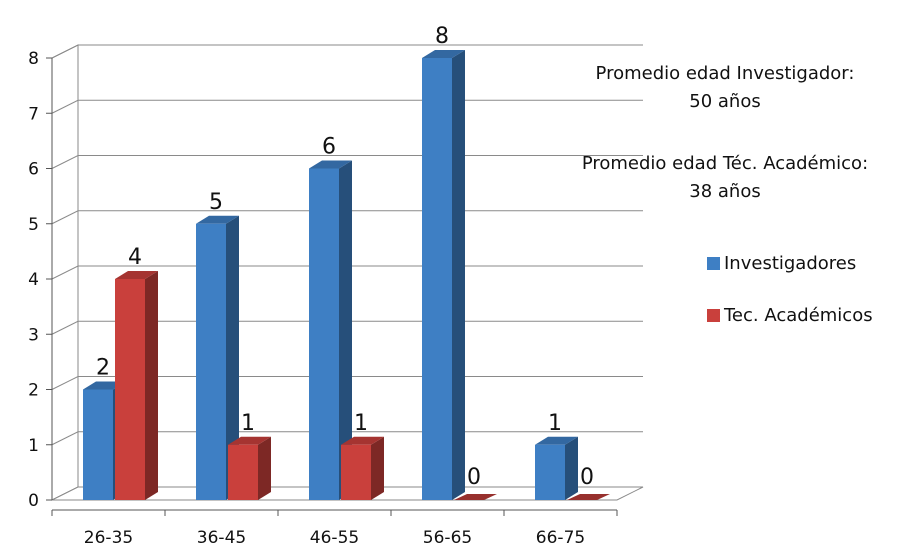  Describe the element at coordinates (725, 163) in the screenshot. I see `annotation-tec-academico-line1: Promedio edad Téc. Académico:` at that location.